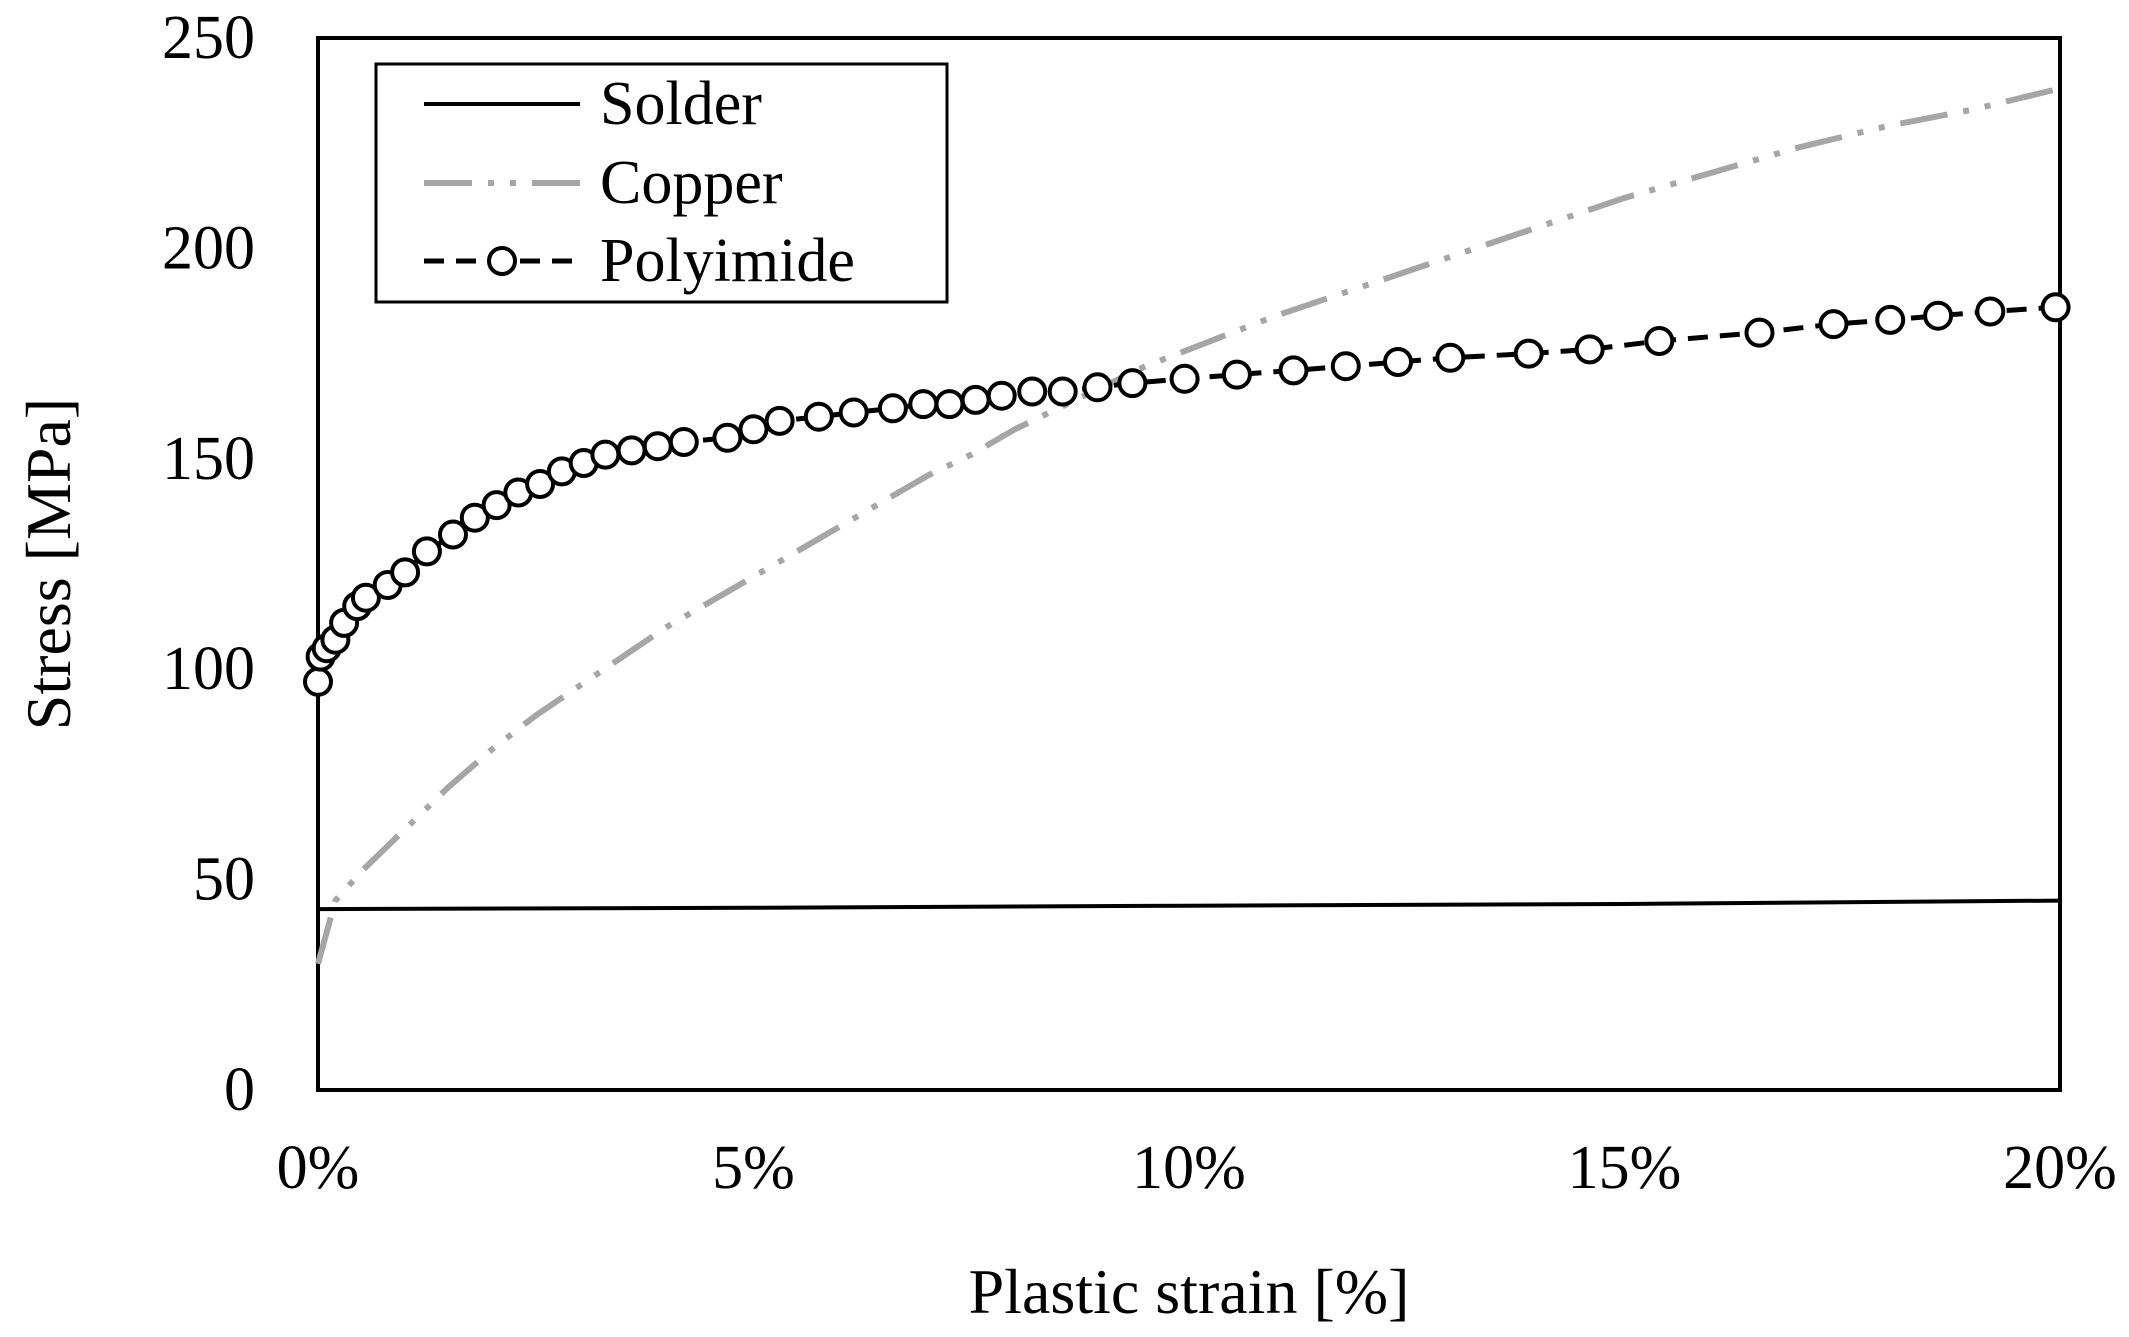 This screenshot has height=1337, width=2129. Describe the element at coordinates (1189, 1168) in the screenshot. I see `x-tick-label: 10%` at that location.